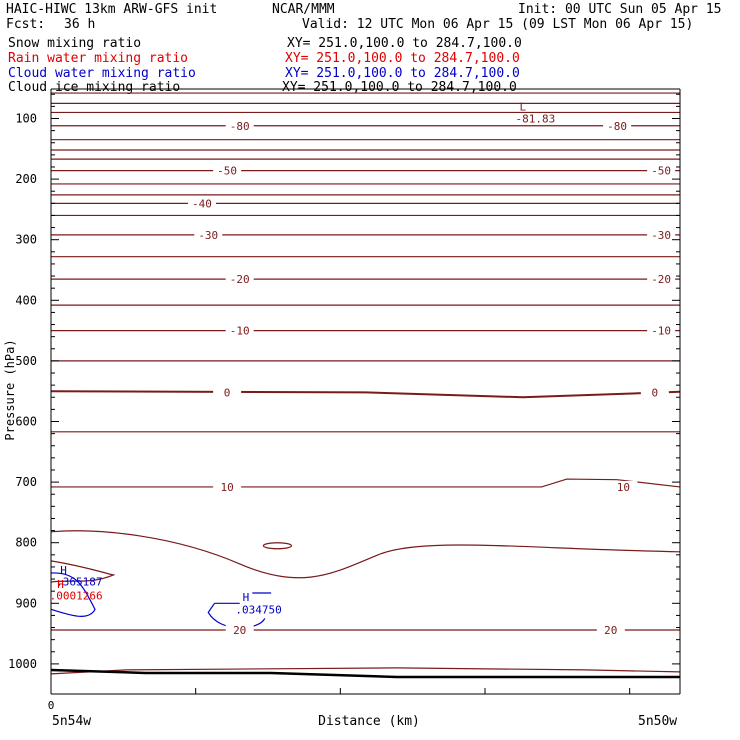 This screenshot has height=740, width=740. Describe the element at coordinates (51, 705) in the screenshot. I see `x-tick-label-0: 0` at that location.